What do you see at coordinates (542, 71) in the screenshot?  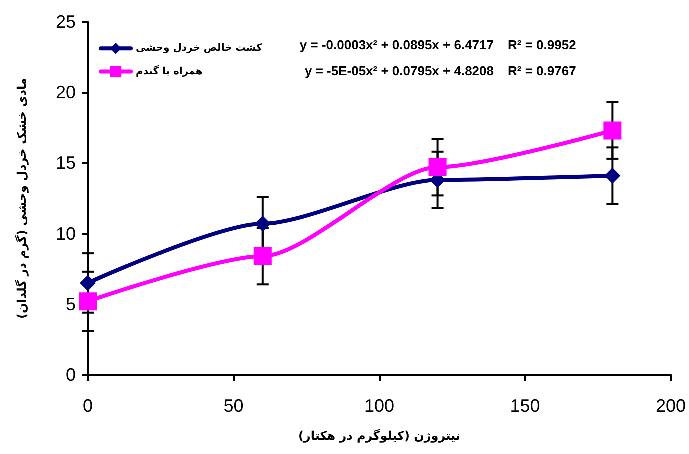 I see `annotation: R² = 0.9767` at bounding box center [542, 71].